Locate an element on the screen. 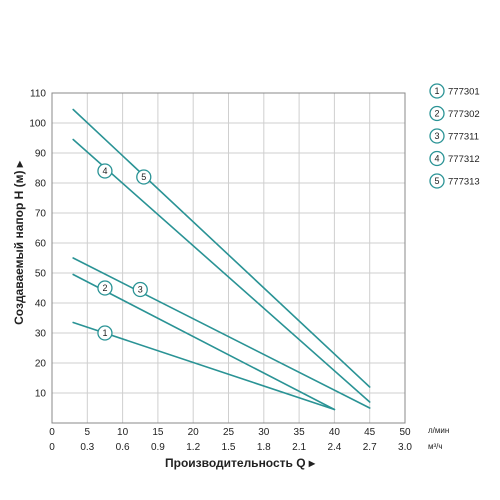 This screenshot has height=500, width=500. y-tick-label: 110 is located at coordinates (38, 94).